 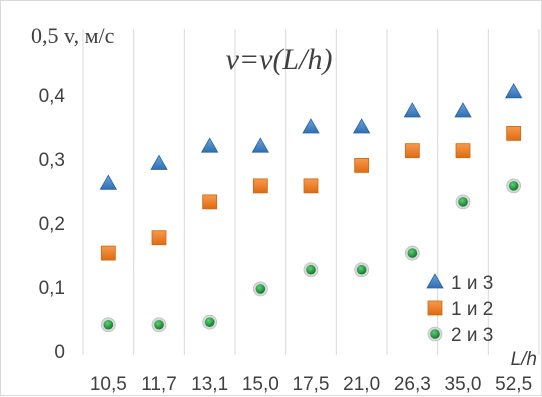 I want to click on x-tick-label: 26,3, so click(x=412, y=384).